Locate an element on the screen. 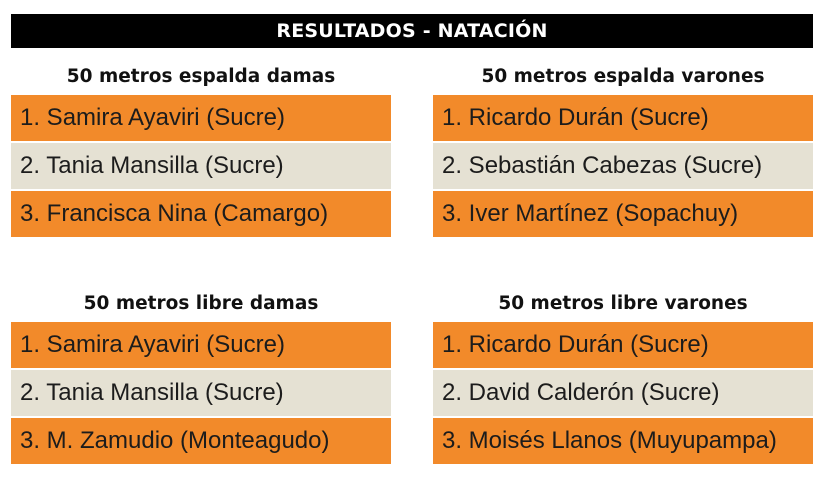 Image resolution: width=840 pixels, height=490 pixels. result-row-third: 3. Francisca Nina (Camargo) is located at coordinates (201, 214).